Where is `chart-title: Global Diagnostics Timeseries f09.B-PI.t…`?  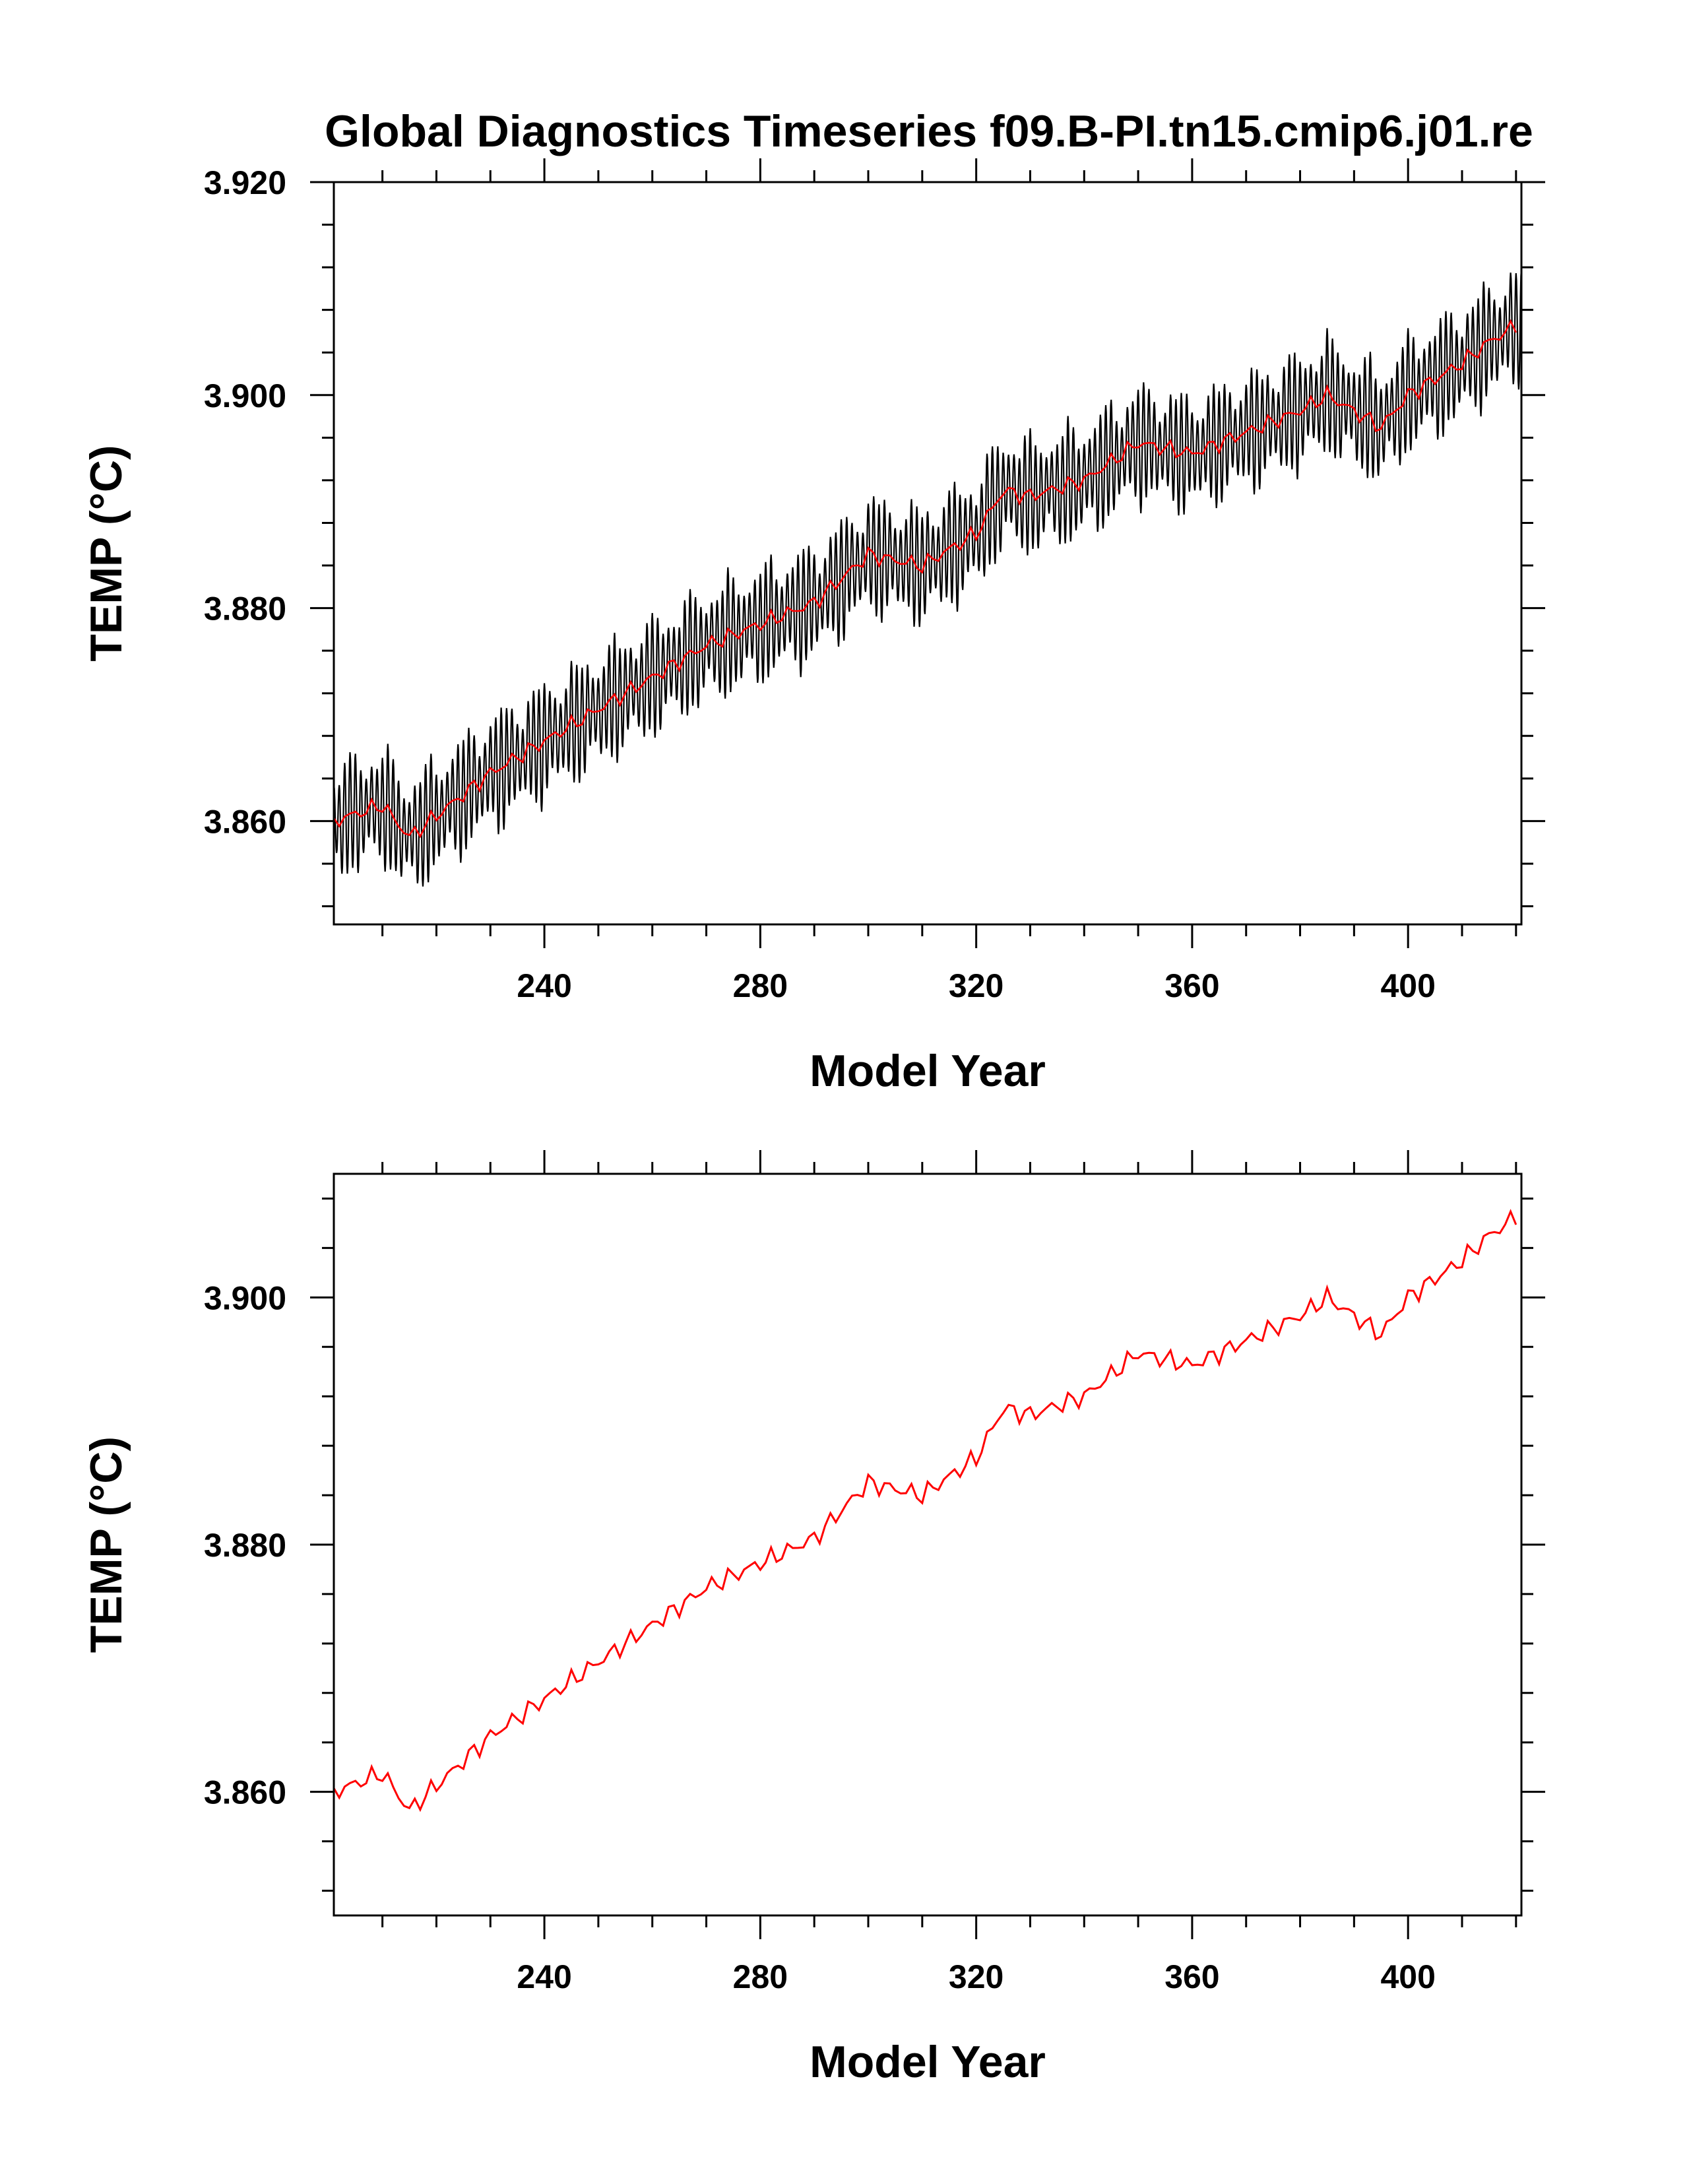
chart-title: Global Diagnostics Timeseries f09.B-PI.t… is located at coordinates (929, 131).